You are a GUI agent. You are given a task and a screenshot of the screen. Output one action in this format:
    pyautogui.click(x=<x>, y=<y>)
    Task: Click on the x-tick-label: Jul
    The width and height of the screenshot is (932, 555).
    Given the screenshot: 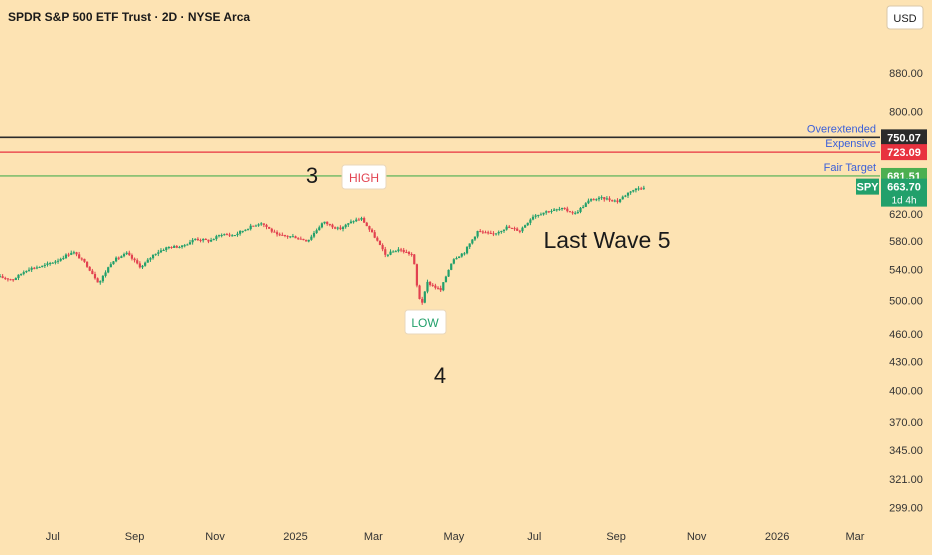 What is the action you would take?
    pyautogui.click(x=534, y=537)
    